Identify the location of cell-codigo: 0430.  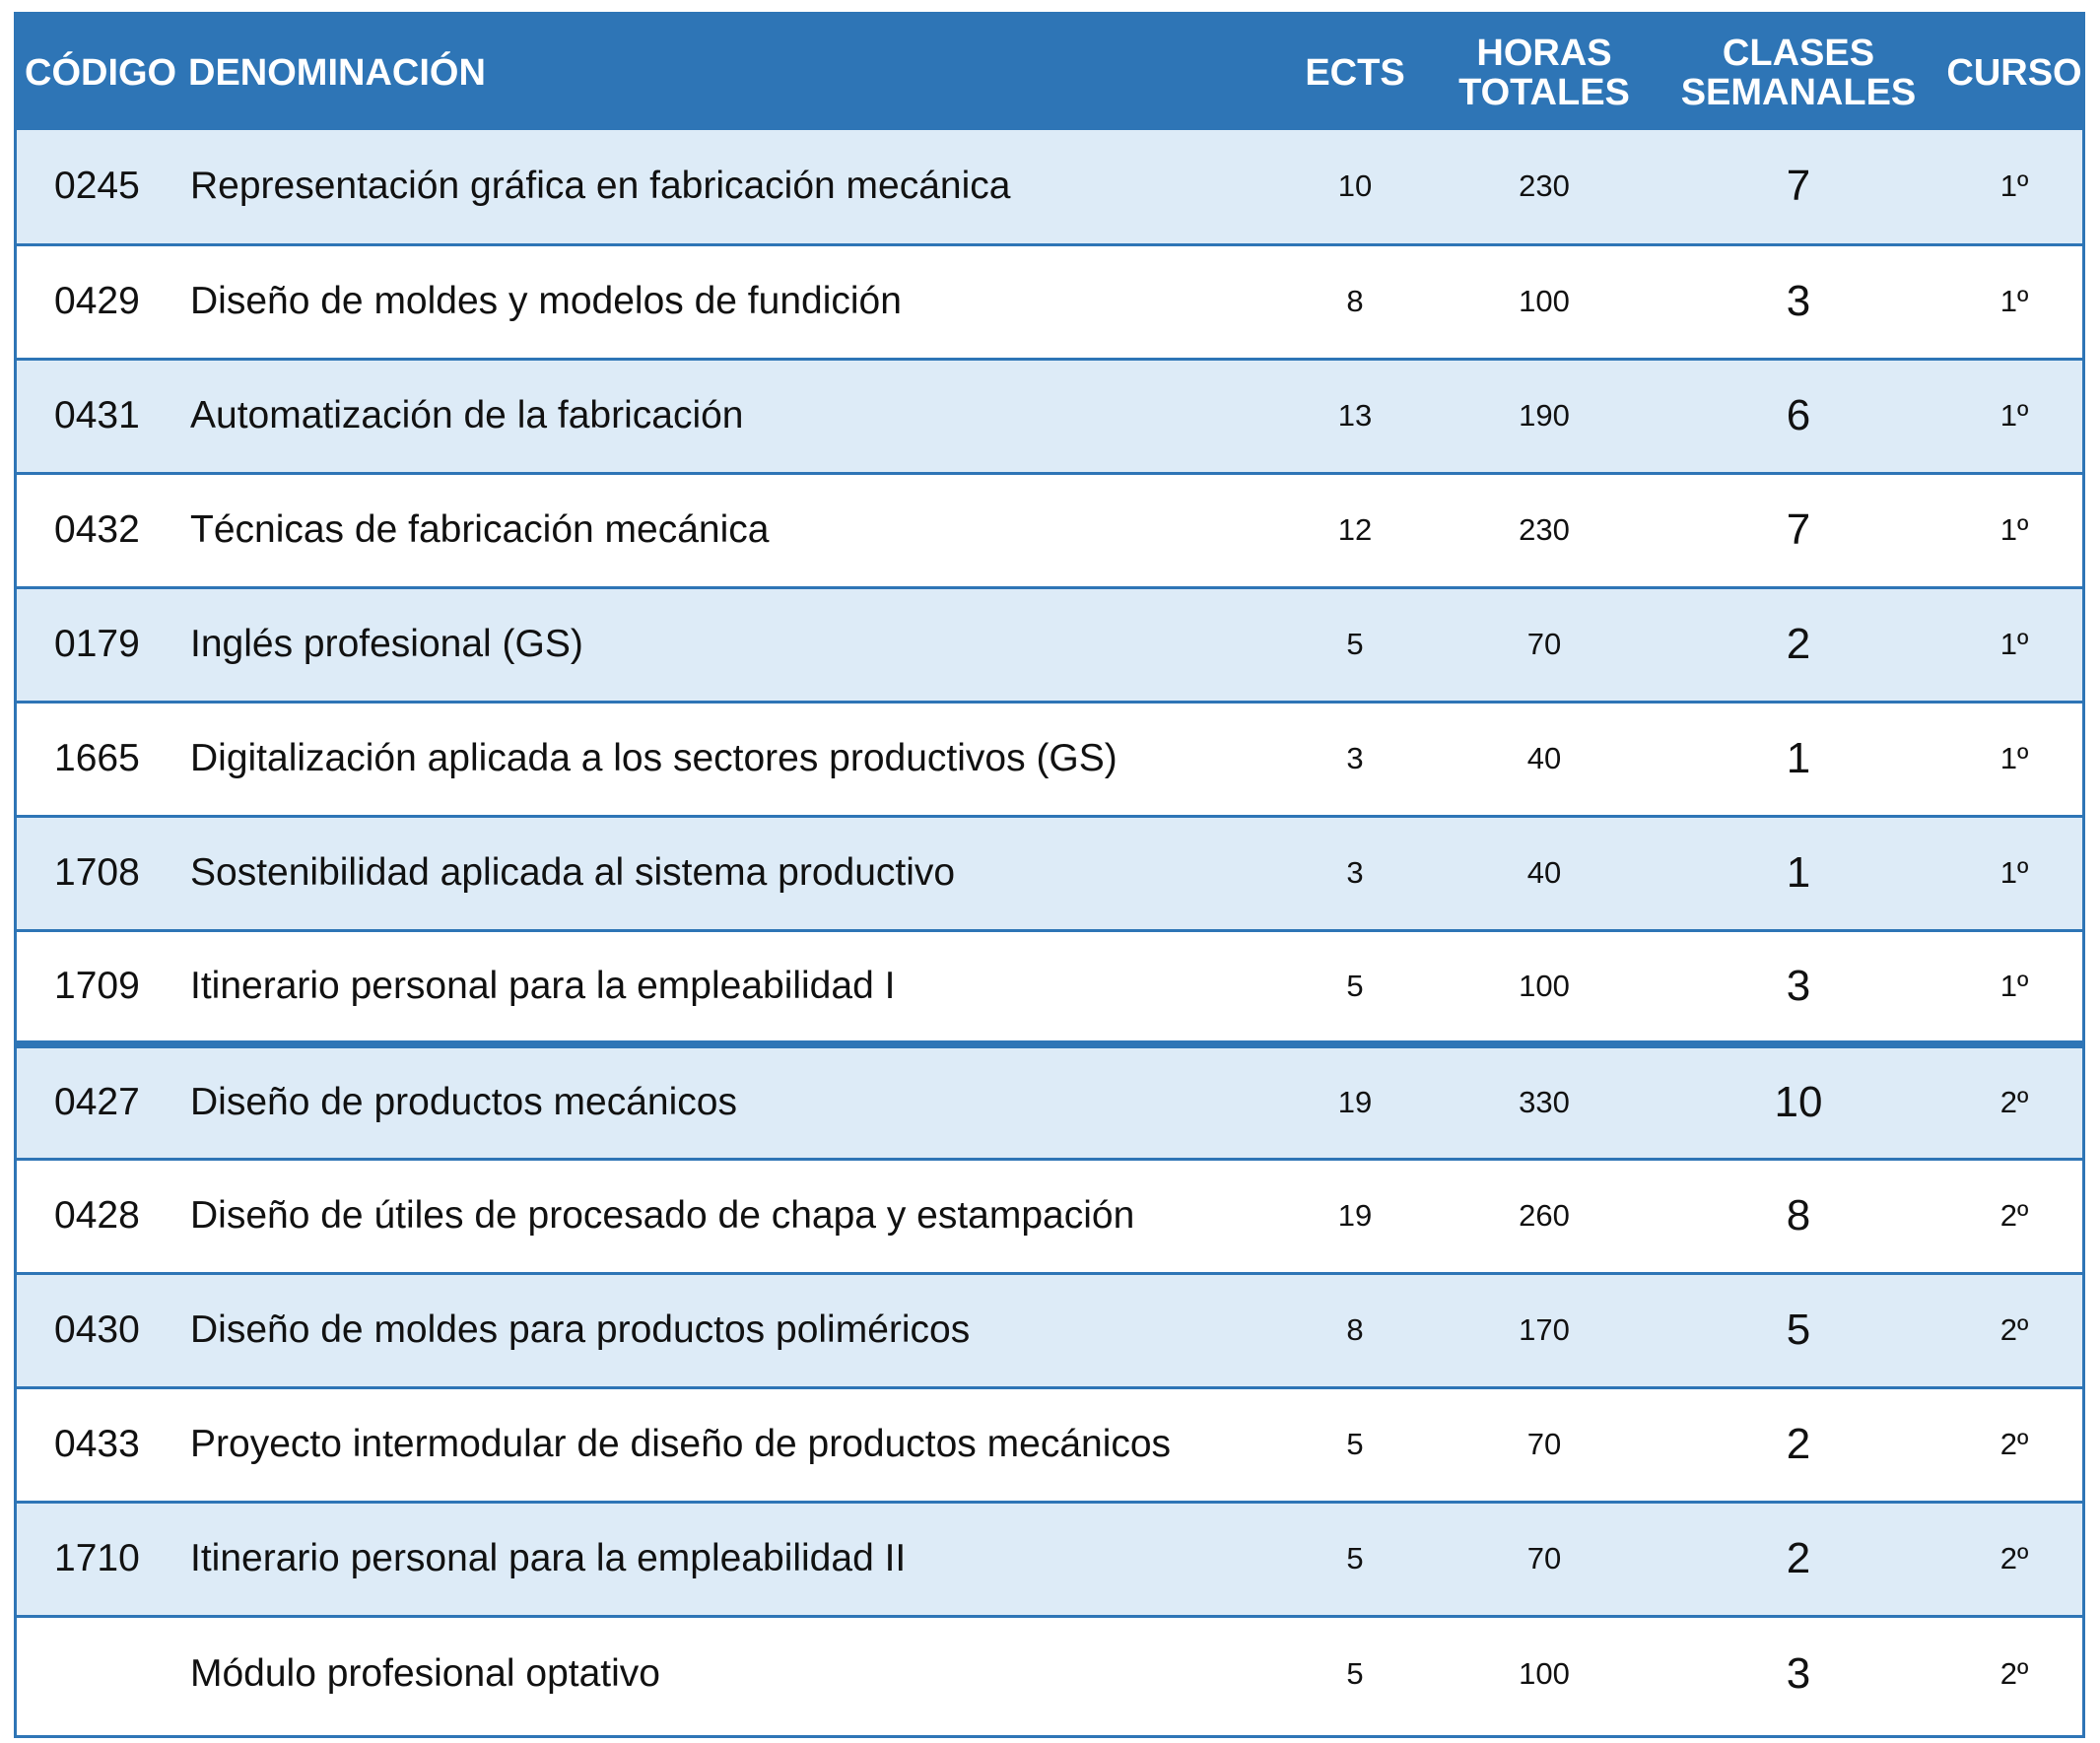
(97, 1329).